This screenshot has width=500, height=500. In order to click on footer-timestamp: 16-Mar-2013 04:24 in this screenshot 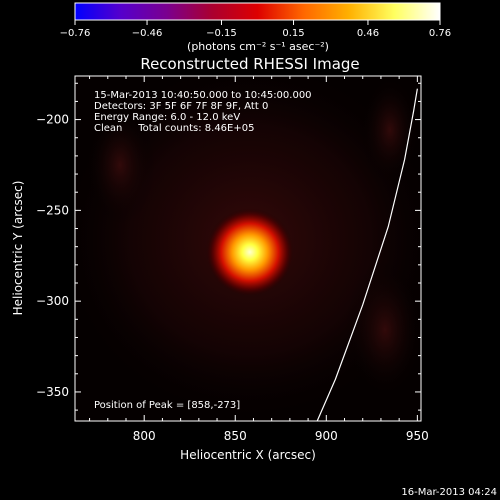, I will do `click(449, 492)`.